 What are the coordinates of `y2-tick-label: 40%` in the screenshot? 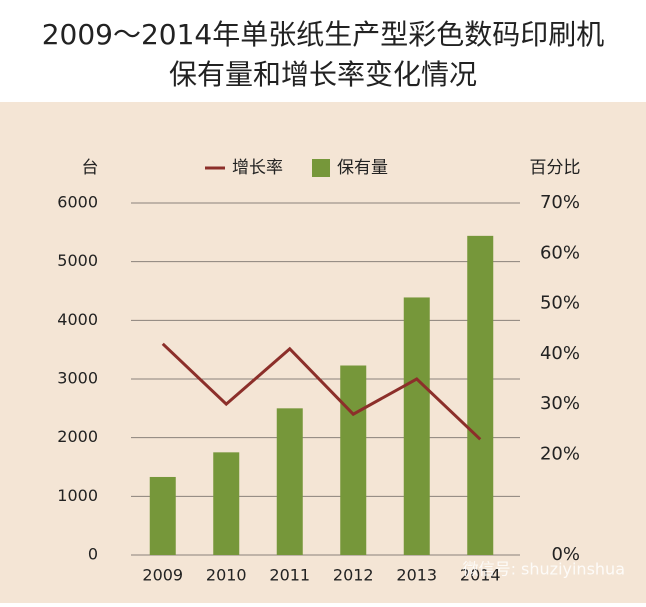 It's located at (560, 353).